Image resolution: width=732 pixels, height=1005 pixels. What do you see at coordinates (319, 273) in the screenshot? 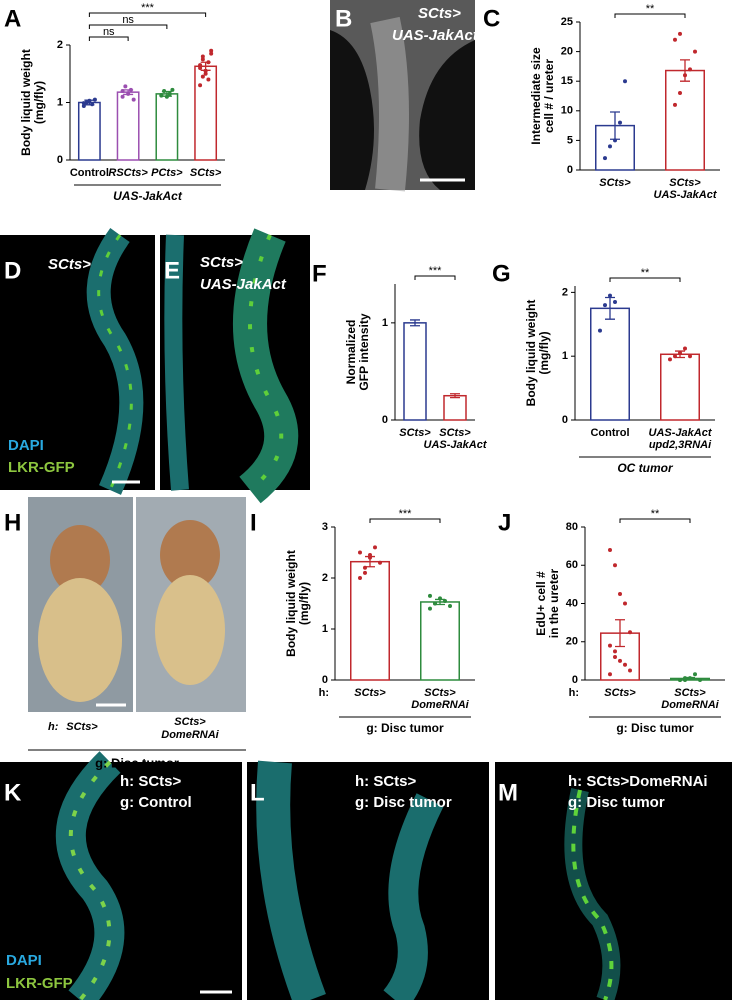
I see `panel-label: F` at bounding box center [319, 273].